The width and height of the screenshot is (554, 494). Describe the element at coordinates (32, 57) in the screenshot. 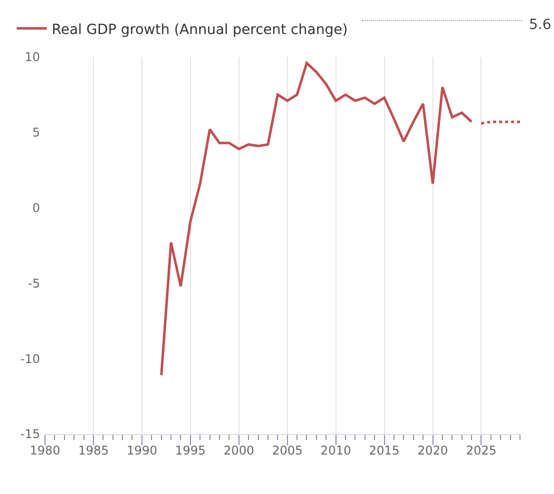

I see `y-tick-label: 10` at that location.